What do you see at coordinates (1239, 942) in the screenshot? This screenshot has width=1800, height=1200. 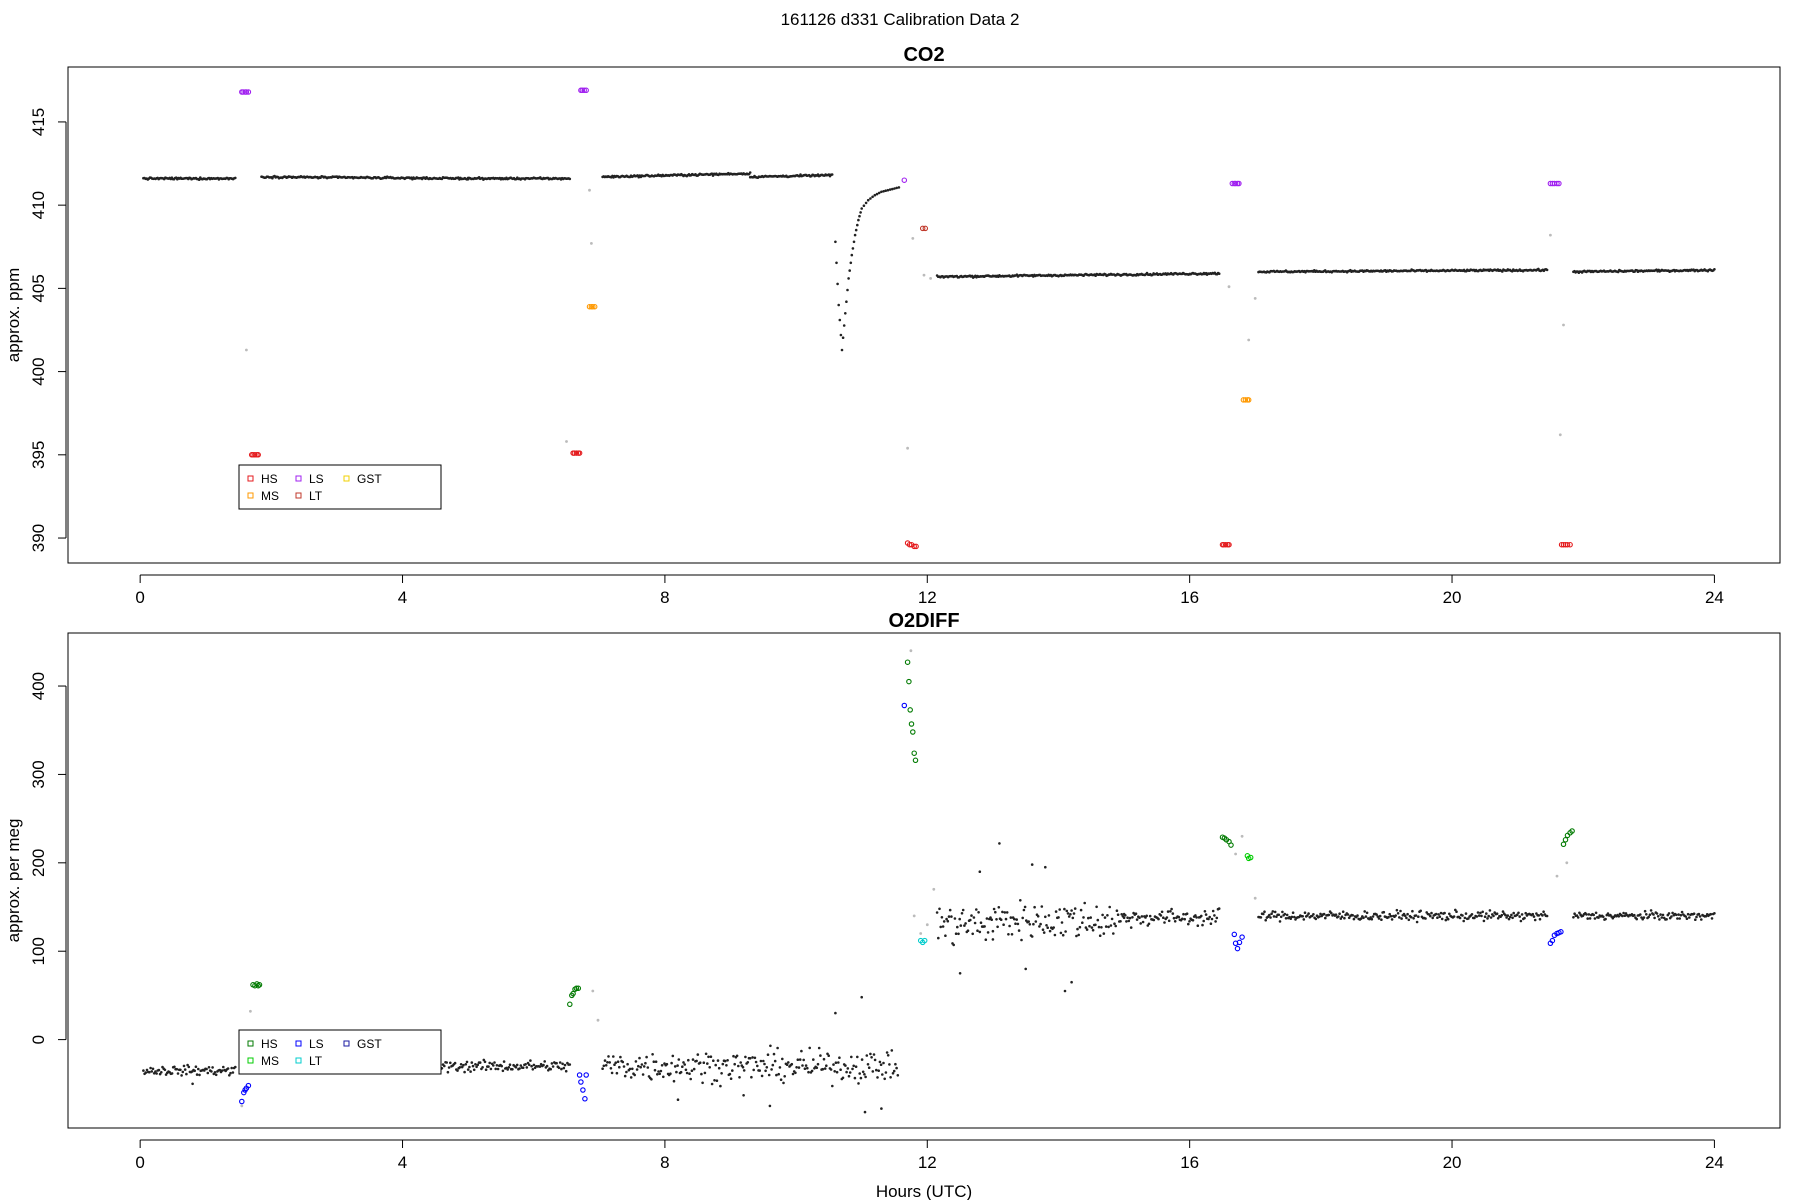 I see `o2diff-calibration-ls-point` at bounding box center [1239, 942].